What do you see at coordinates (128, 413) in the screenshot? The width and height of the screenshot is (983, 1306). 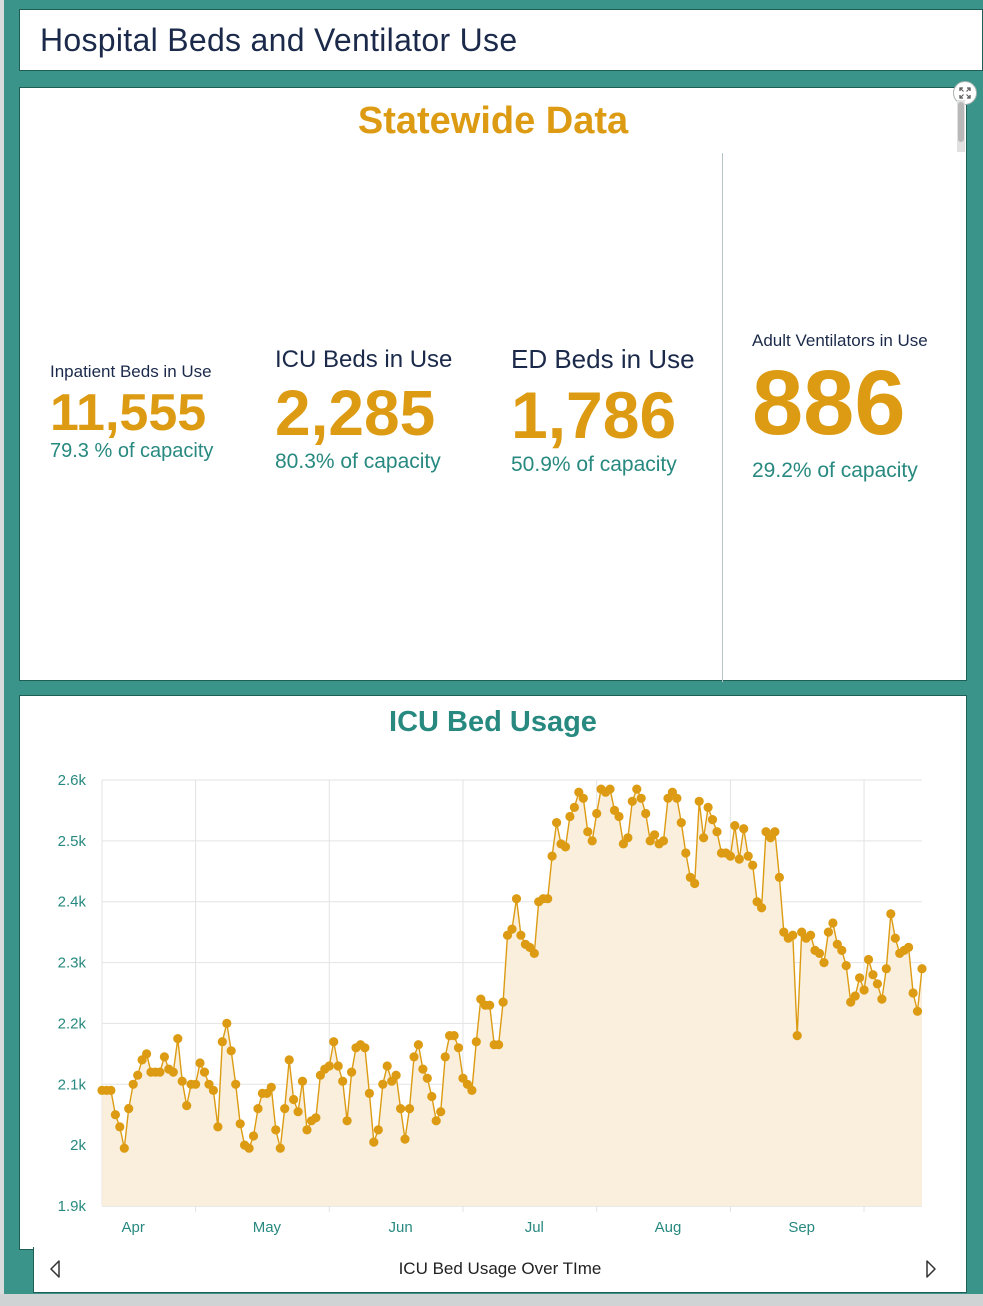 I see `stat-value: 11,555` at bounding box center [128, 413].